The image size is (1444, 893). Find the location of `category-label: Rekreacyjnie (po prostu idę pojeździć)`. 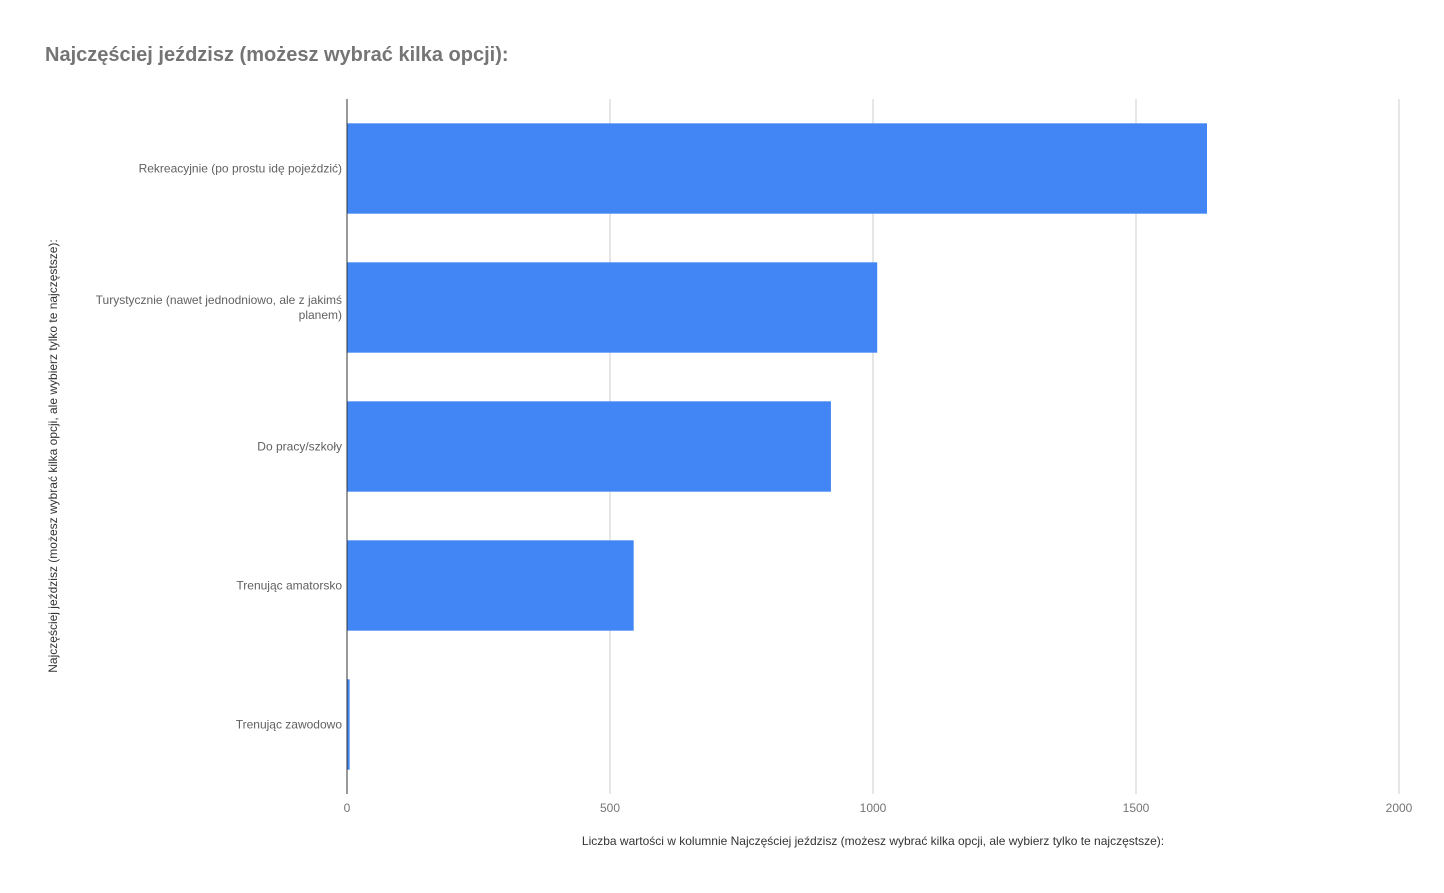

category-label: Rekreacyjnie (po prostu idę pojeździć) is located at coordinates (240, 169).